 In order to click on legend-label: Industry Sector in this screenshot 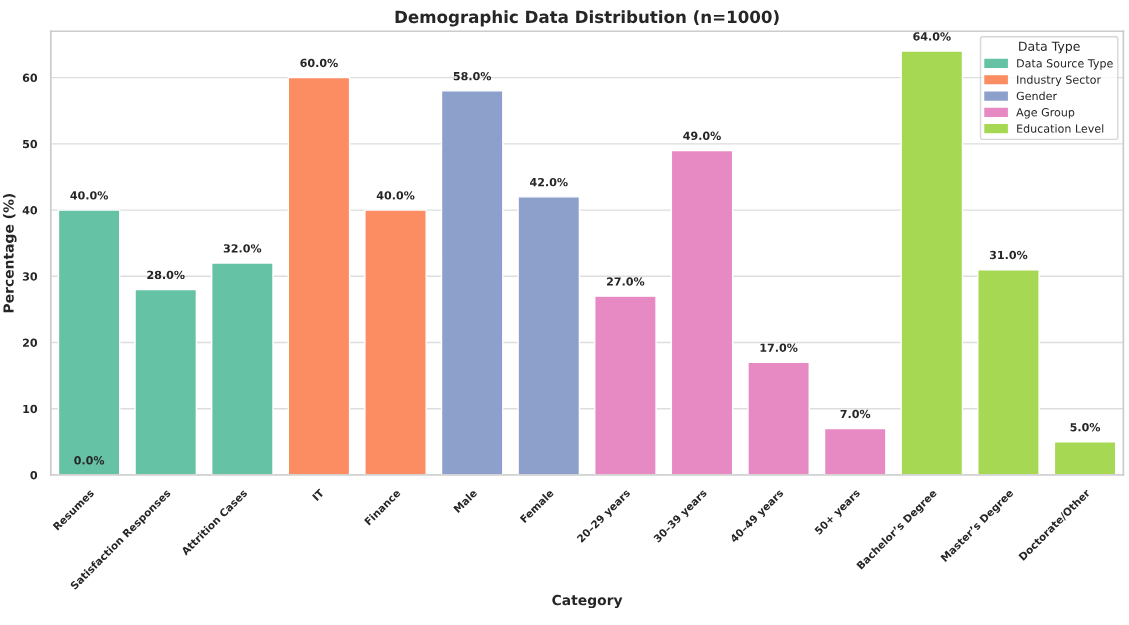, I will do `click(1059, 80)`.